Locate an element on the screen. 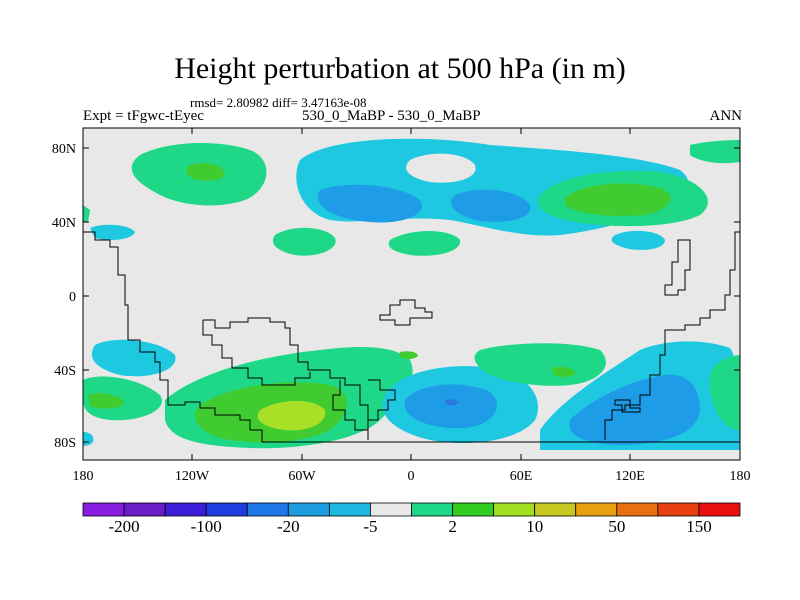 The width and height of the screenshot is (800, 600). colorbar-label: -200 is located at coordinates (124, 526).